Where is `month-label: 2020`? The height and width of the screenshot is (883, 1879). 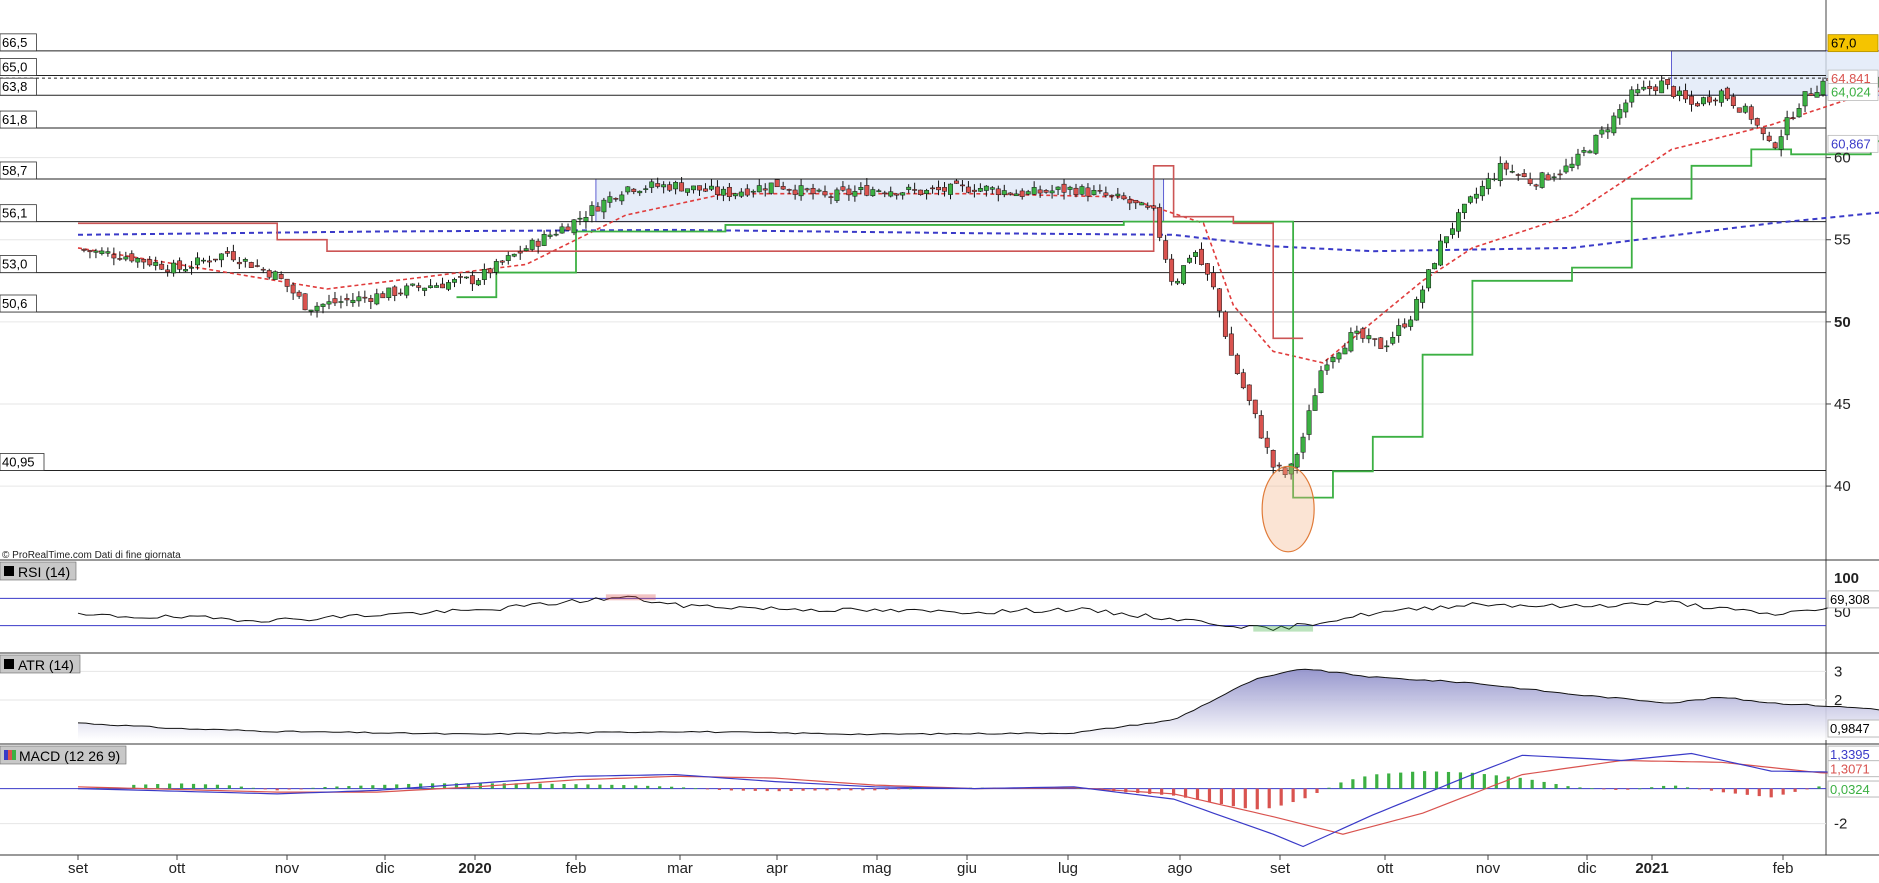 month-label: 2020 is located at coordinates (474, 868).